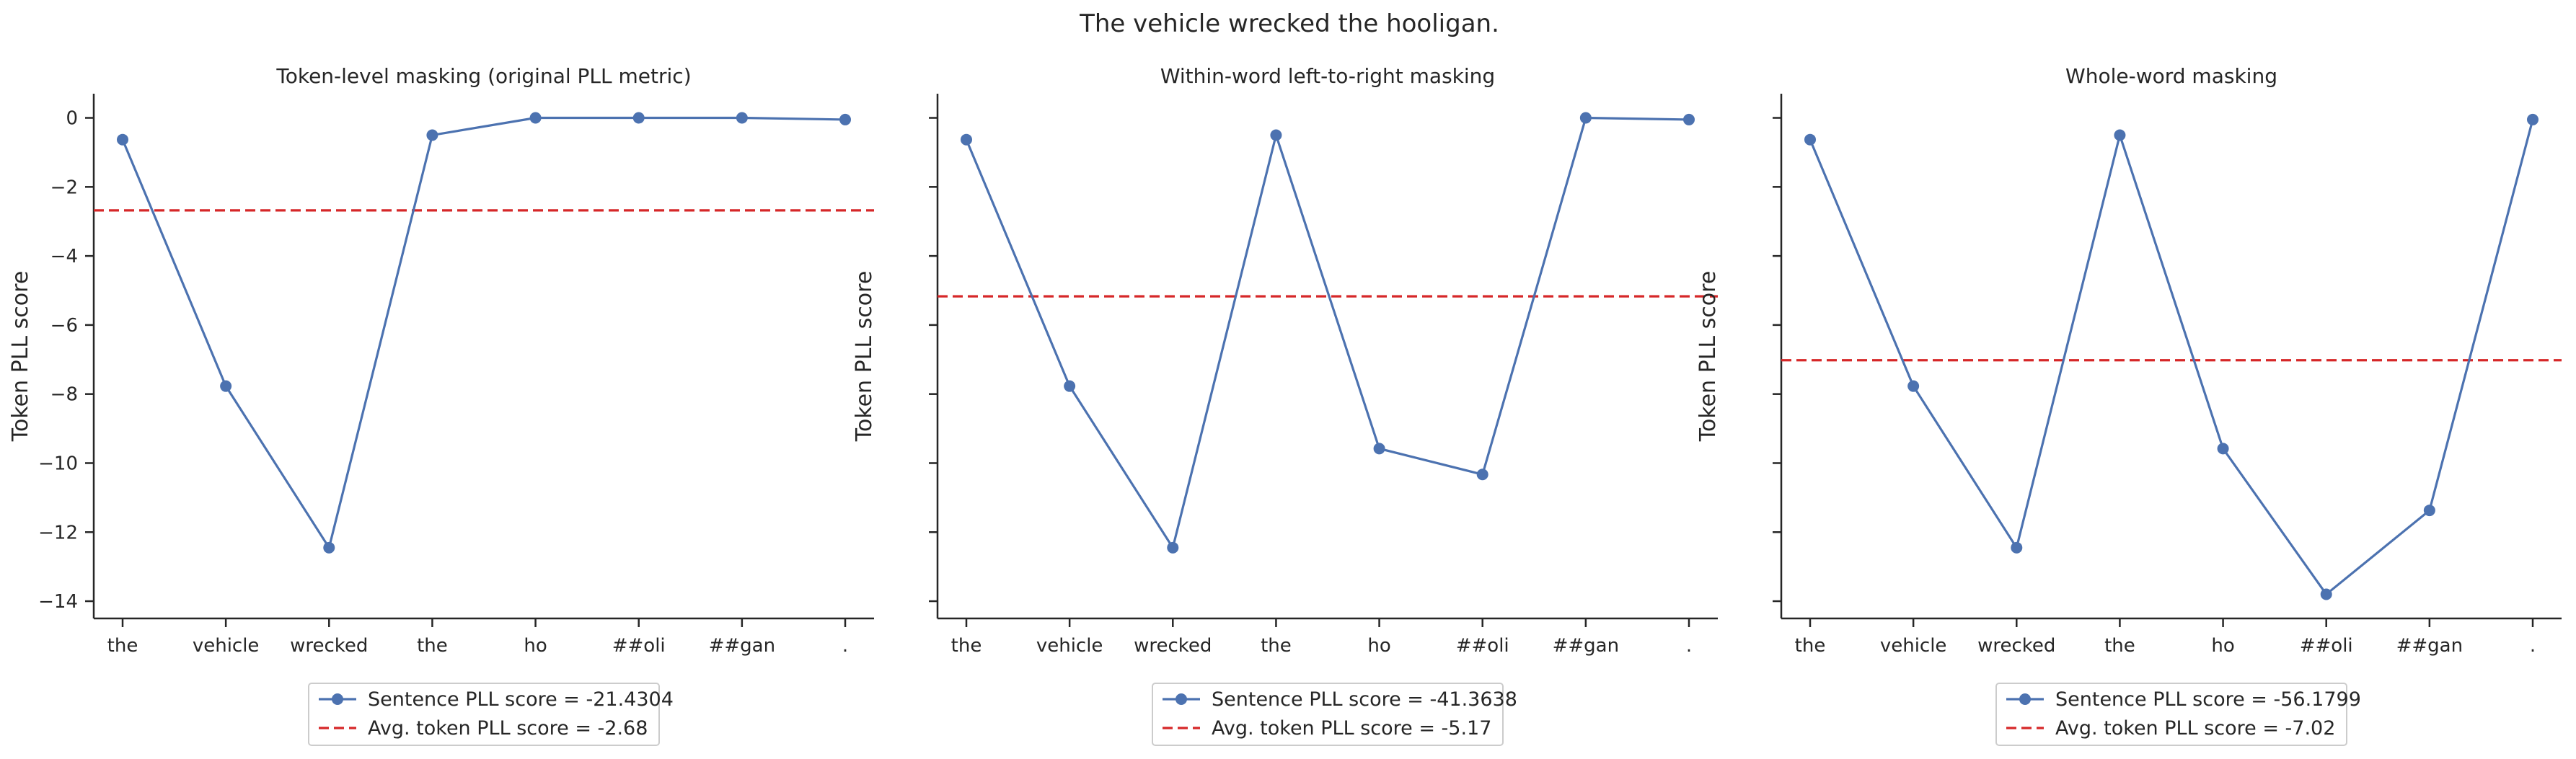 The width and height of the screenshot is (2576, 759). Describe the element at coordinates (508, 728) in the screenshot. I see `legend-avg-label: Avg. token PLL score = -2.68` at that location.